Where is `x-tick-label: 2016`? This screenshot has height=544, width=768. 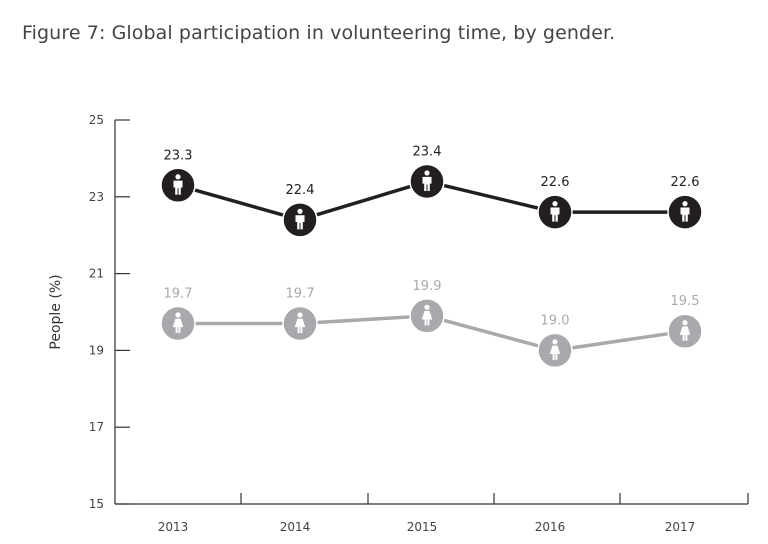
x-tick-label: 2016 is located at coordinates (550, 527).